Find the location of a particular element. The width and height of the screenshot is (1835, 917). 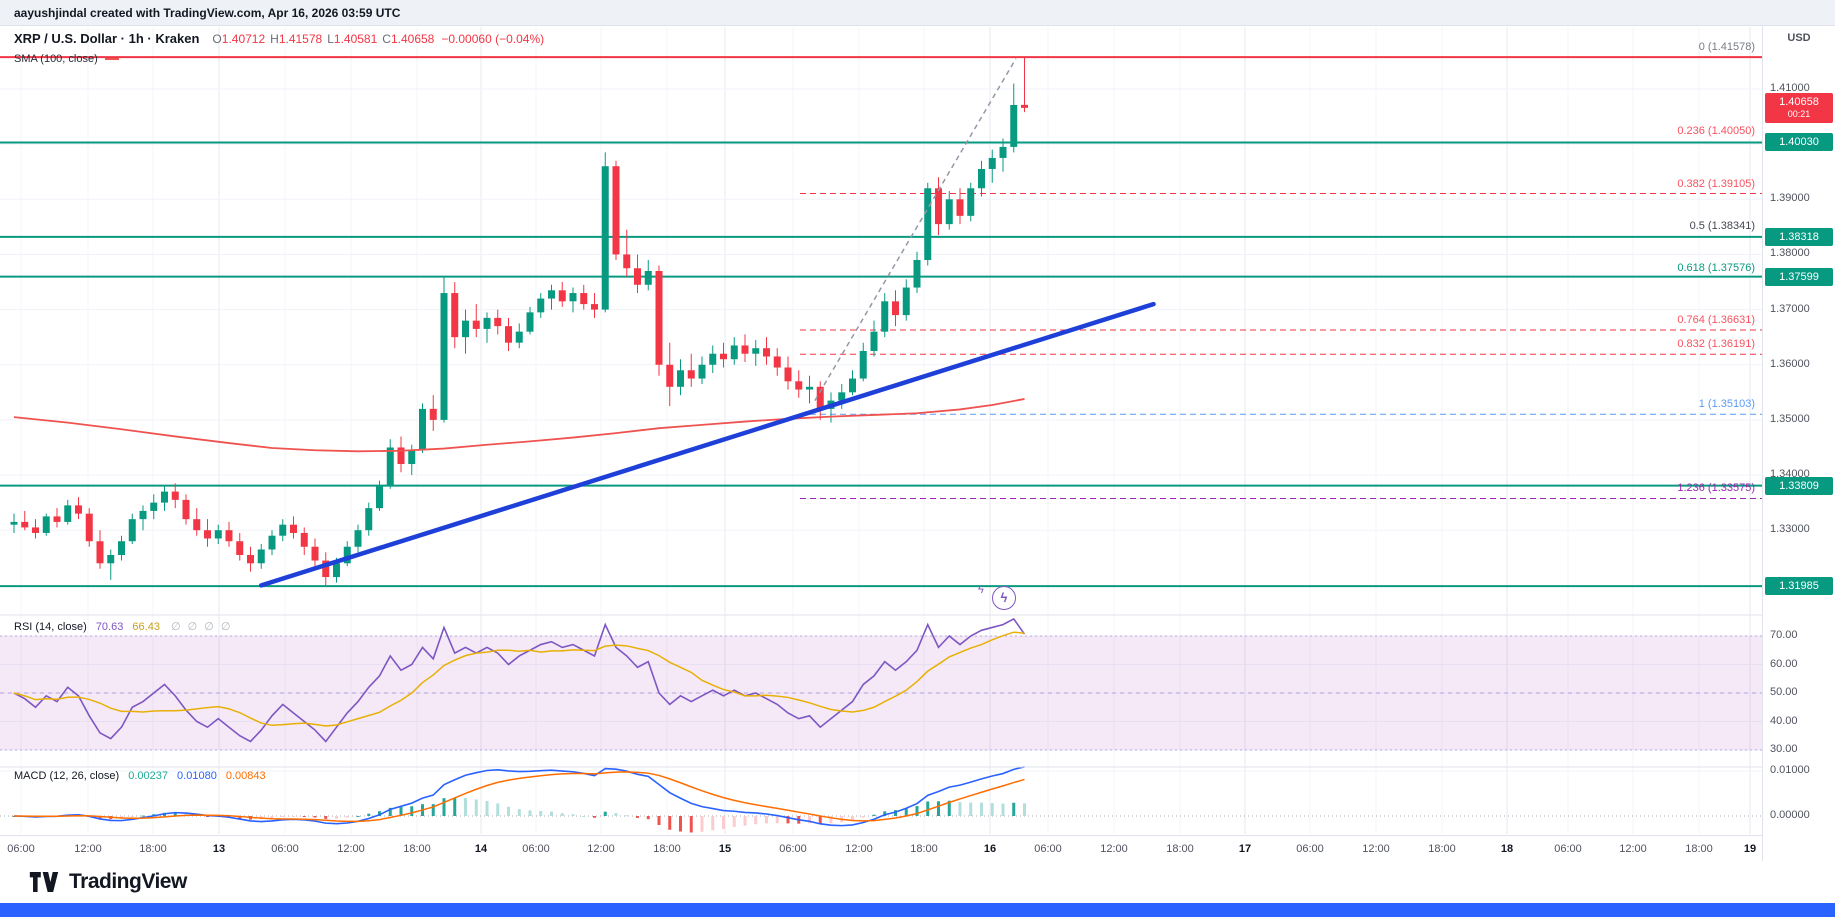

fib-level-label: 1.236 (1.33575) is located at coordinates (1716, 488).